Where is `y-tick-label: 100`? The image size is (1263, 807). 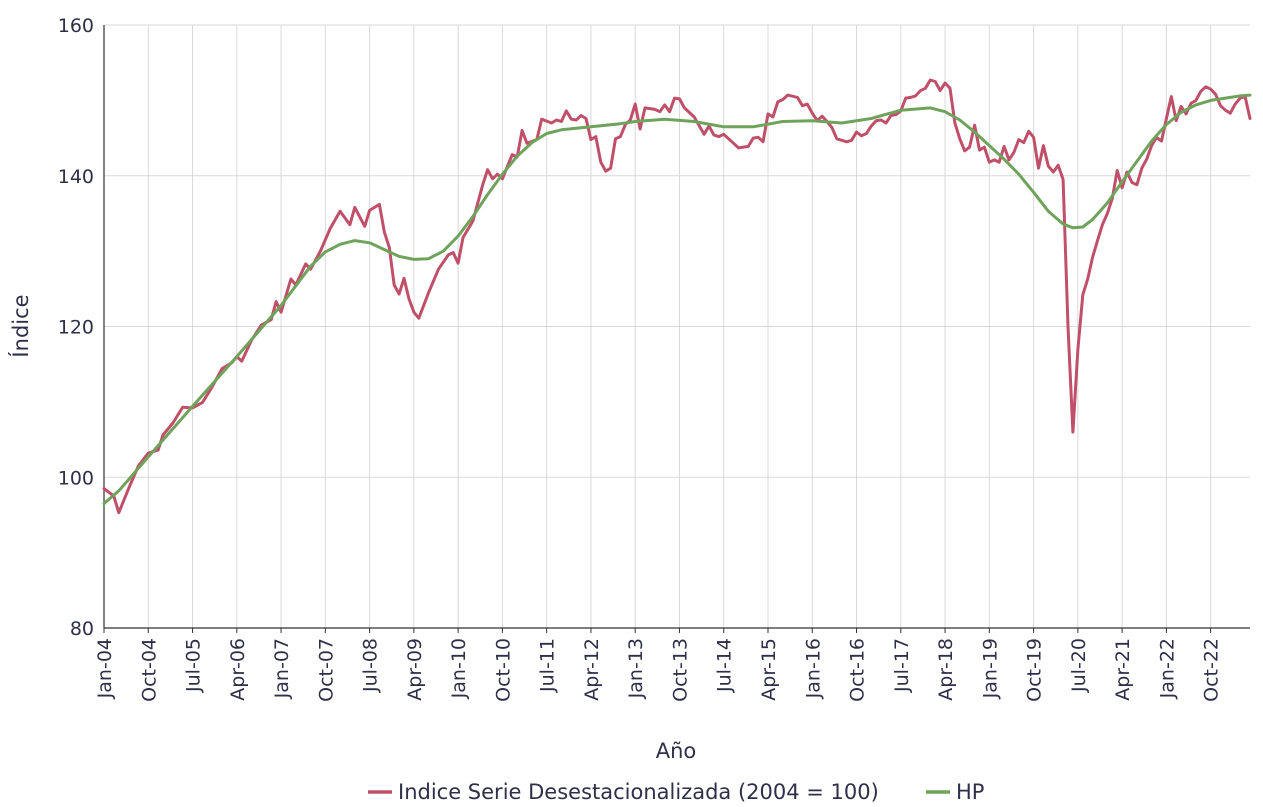
y-tick-label: 100 is located at coordinates (76, 478).